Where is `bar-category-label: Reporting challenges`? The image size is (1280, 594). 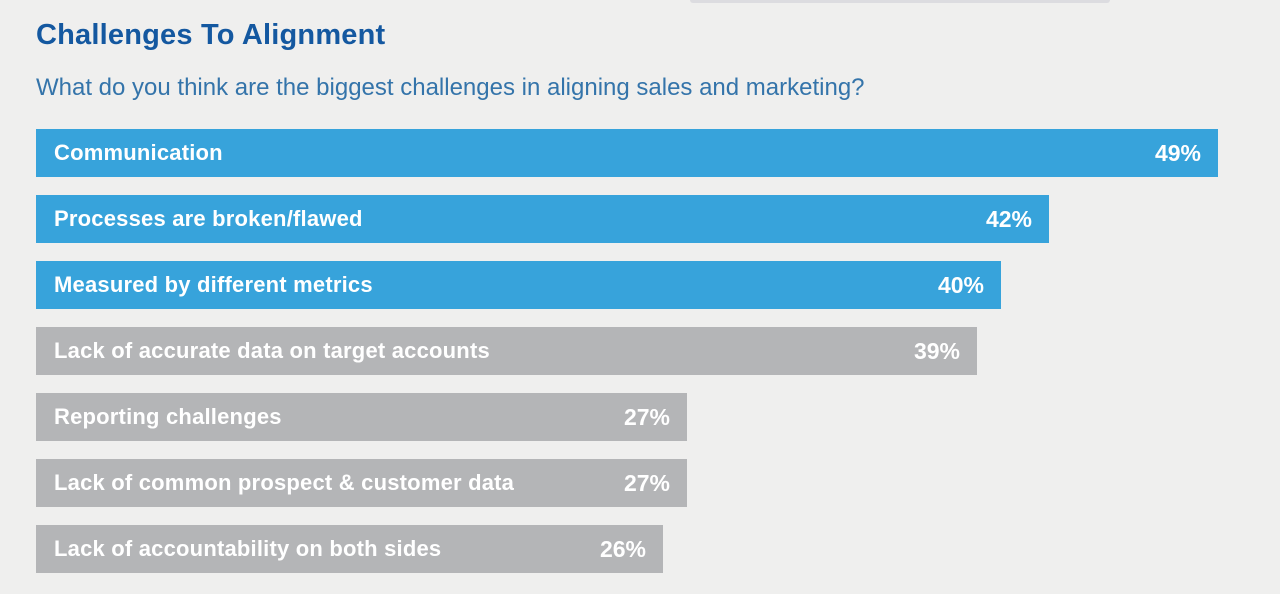
bar-category-label: Reporting challenges is located at coordinates (168, 416).